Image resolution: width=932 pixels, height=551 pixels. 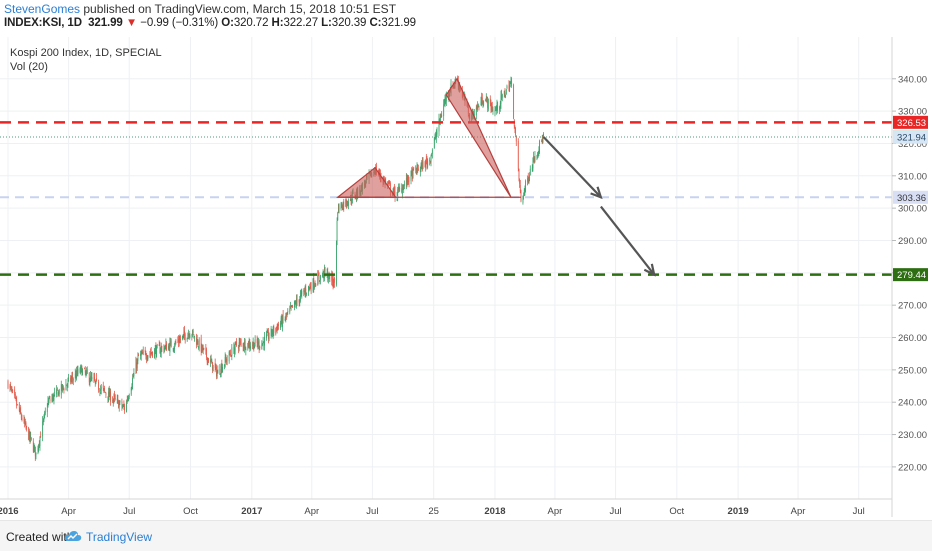 I want to click on price-change: −0.99 (−0.31%), so click(x=179, y=23).